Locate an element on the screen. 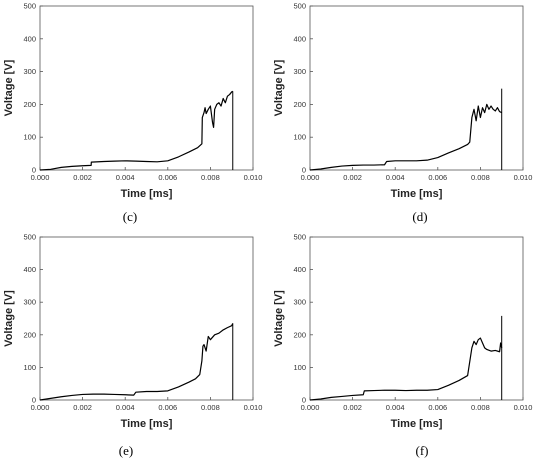 The image size is (550, 463). panel-label: (c) is located at coordinates (130, 216).